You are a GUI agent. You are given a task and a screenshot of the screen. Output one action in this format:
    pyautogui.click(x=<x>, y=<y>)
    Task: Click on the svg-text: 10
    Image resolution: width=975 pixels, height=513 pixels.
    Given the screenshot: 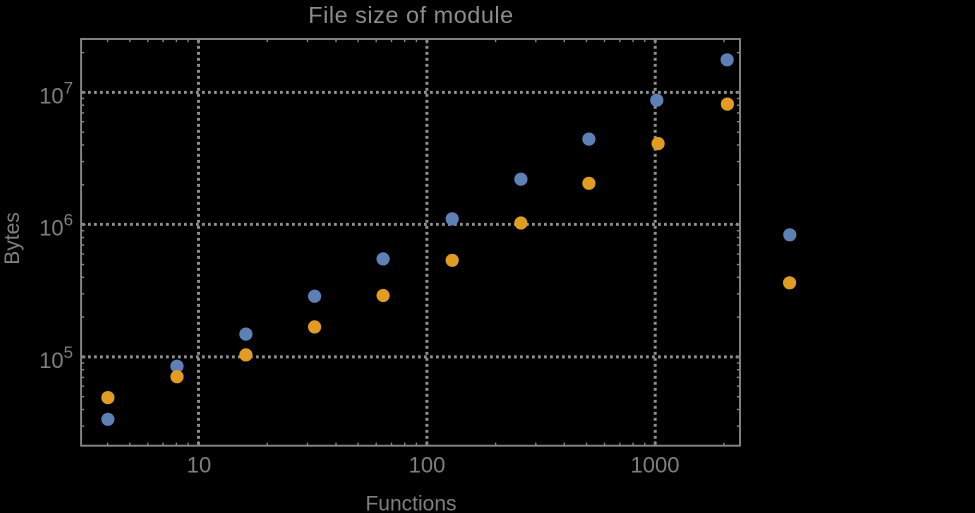 What is the action you would take?
    pyautogui.click(x=199, y=464)
    